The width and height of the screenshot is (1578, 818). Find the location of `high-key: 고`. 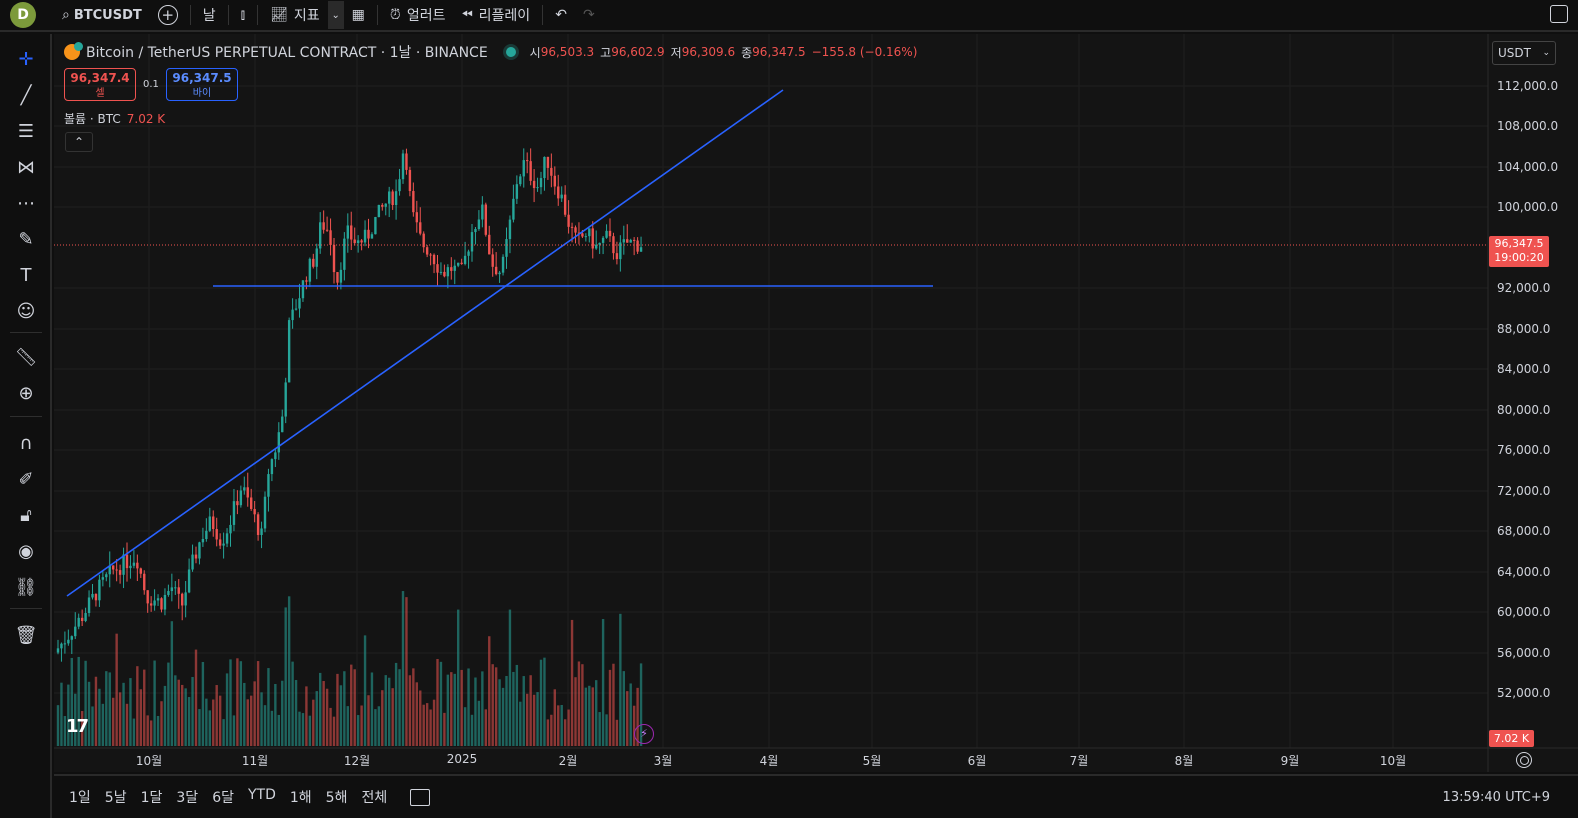

high-key: 고 is located at coordinates (606, 52).